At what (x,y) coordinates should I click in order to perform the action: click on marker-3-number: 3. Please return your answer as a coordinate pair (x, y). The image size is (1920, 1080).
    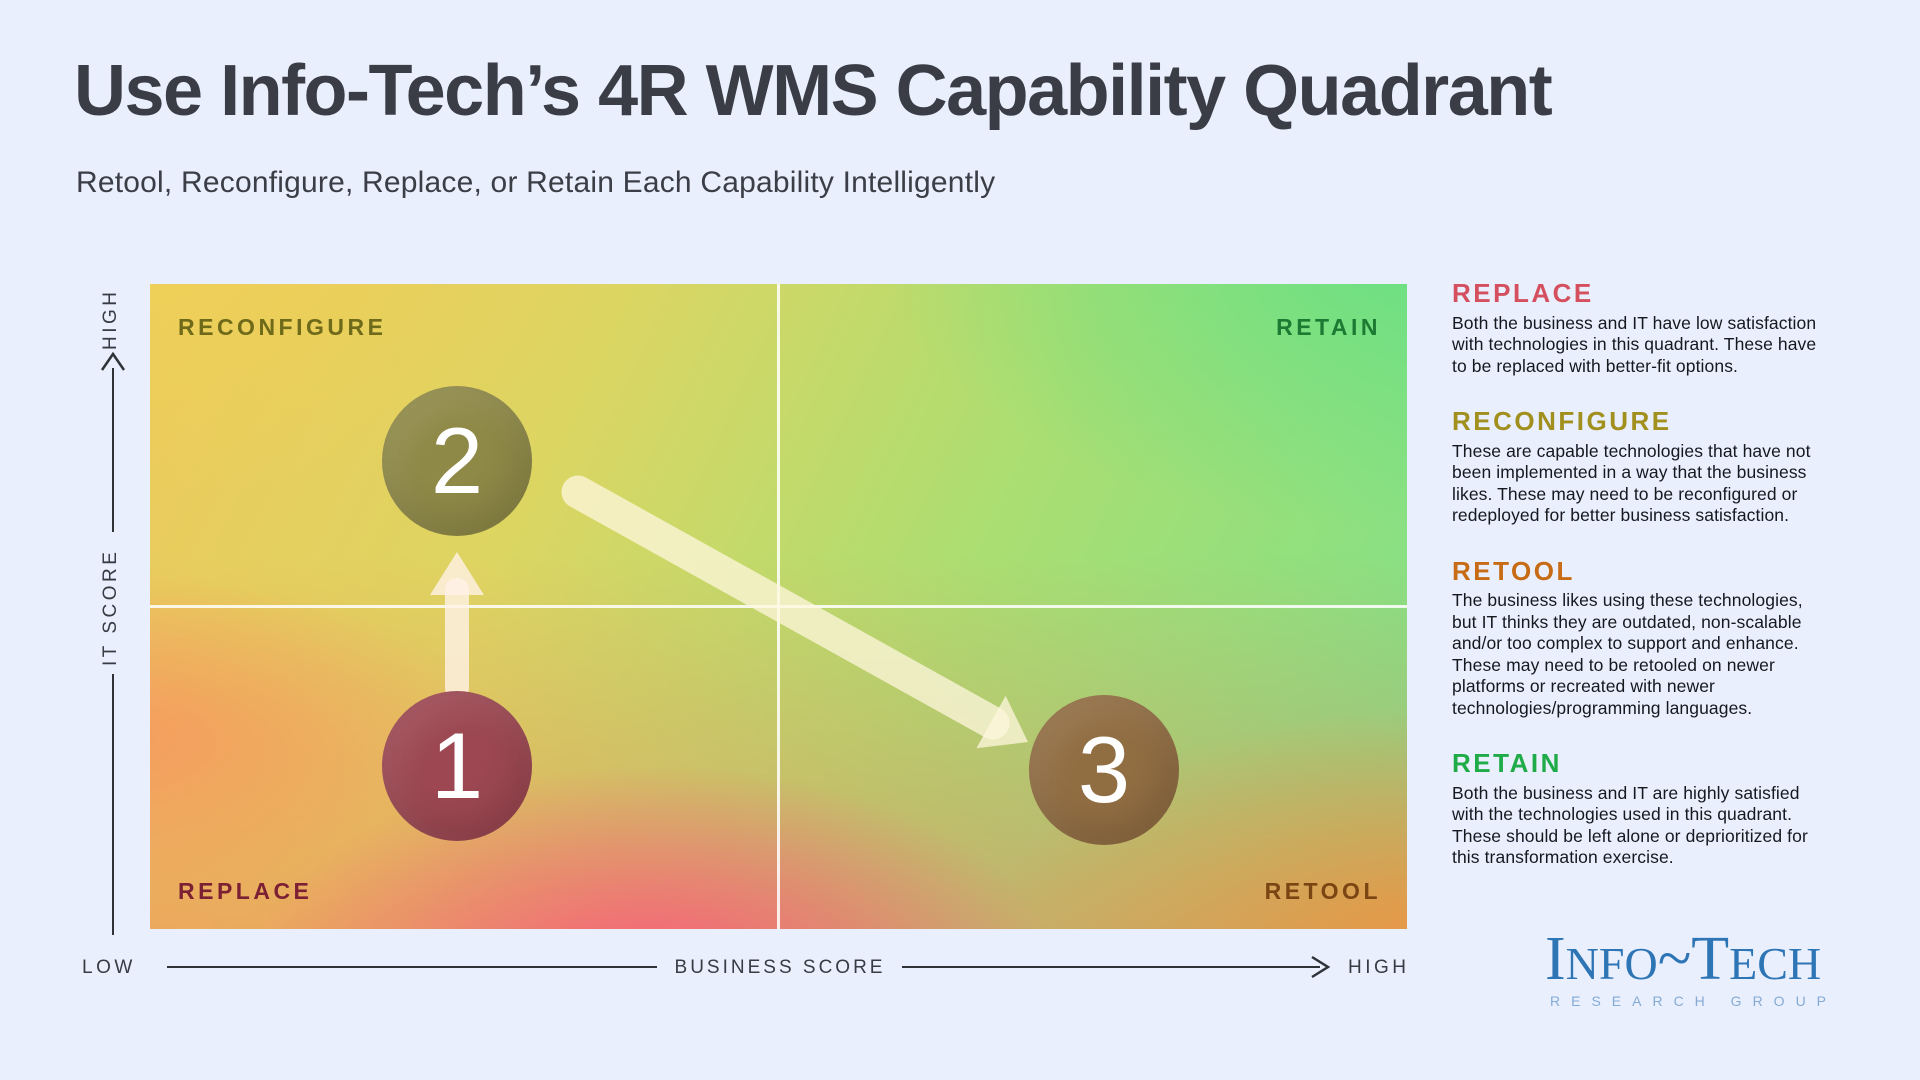
    Looking at the image, I should click on (1104, 769).